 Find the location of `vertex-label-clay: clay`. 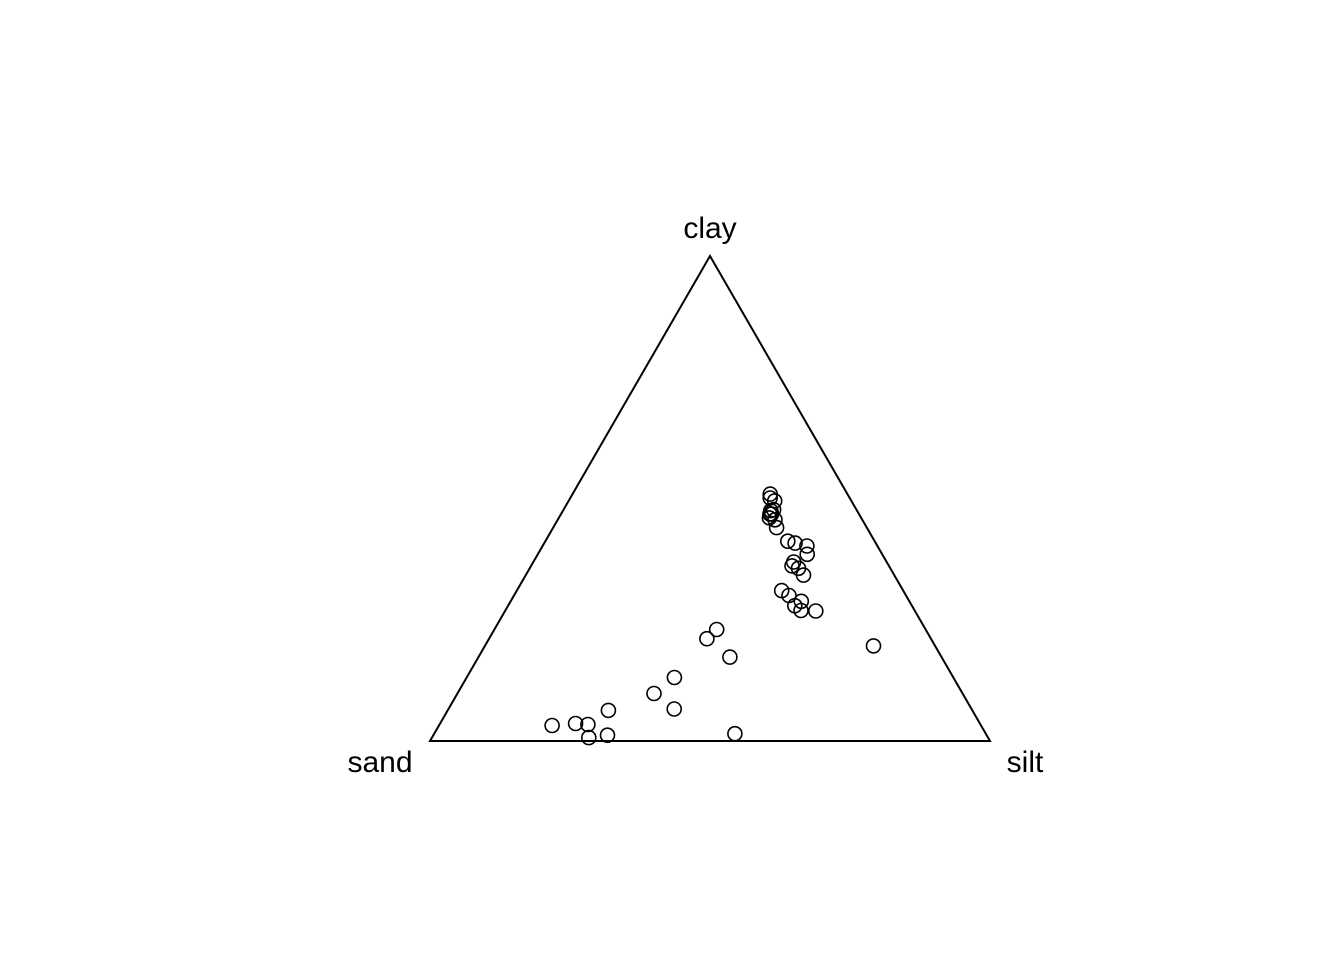

vertex-label-clay: clay is located at coordinates (709, 228).